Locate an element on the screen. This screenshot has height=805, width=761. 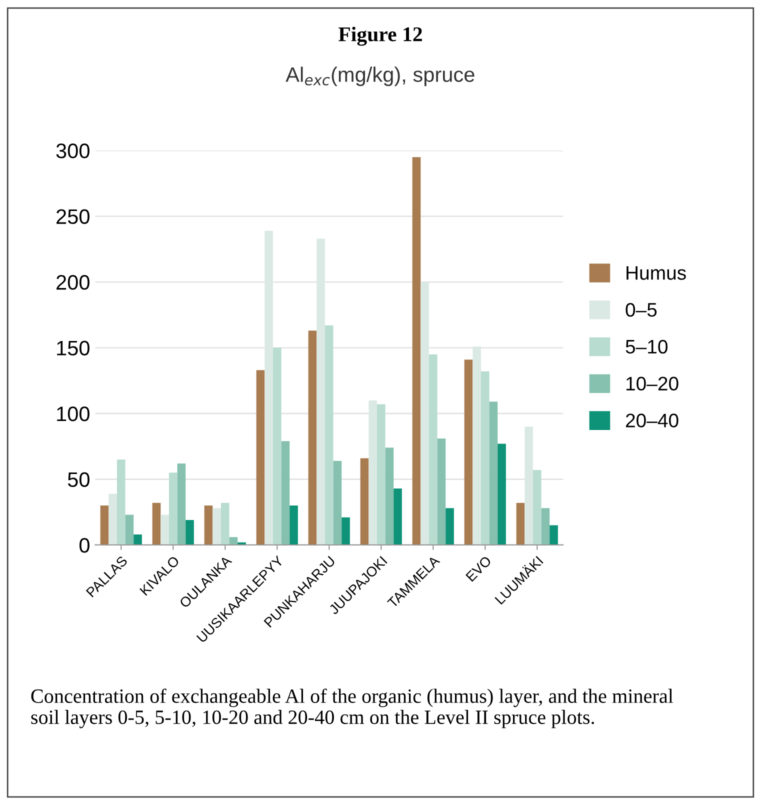
y-tick-label: 300 is located at coordinates (73, 151).